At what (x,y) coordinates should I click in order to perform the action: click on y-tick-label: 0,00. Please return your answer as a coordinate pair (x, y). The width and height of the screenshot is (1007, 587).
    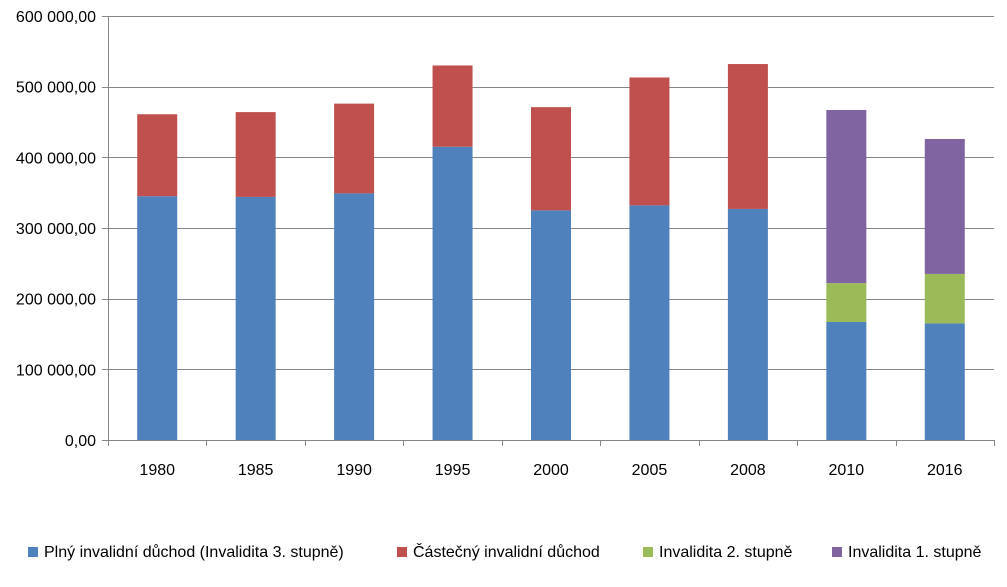
    Looking at the image, I should click on (80, 441).